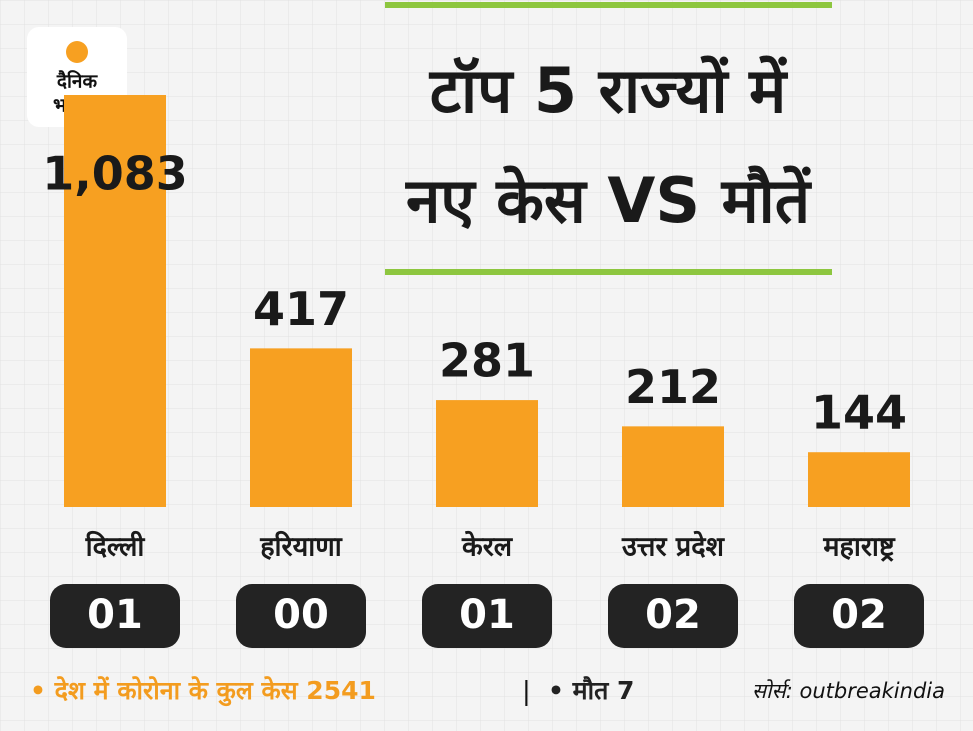 The width and height of the screenshot is (973, 731). What do you see at coordinates (77, 52) in the screenshot?
I see `logo-sun` at bounding box center [77, 52].